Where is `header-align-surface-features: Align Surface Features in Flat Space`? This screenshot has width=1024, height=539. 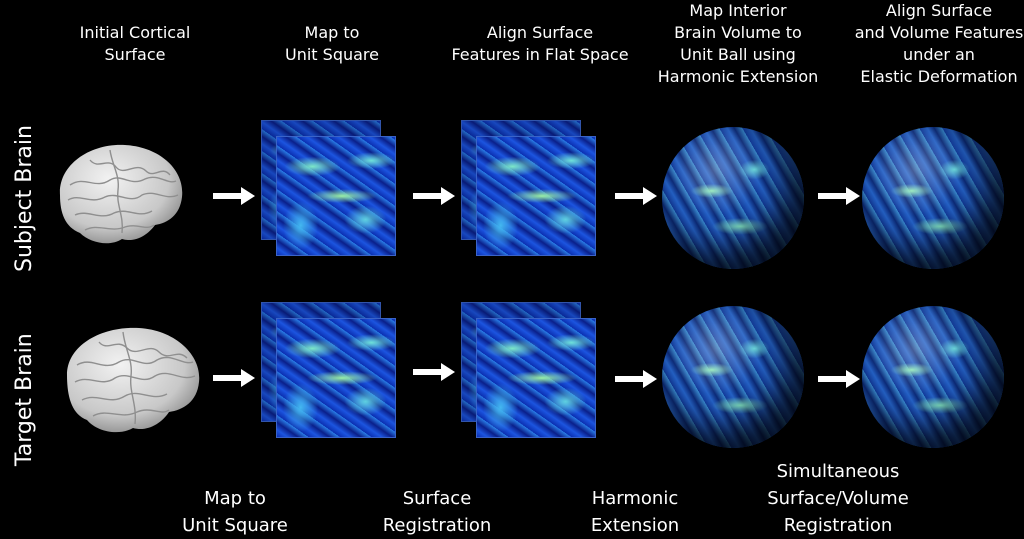
header-align-surface-features: Align Surface Features in Flat Space is located at coordinates (540, 43).